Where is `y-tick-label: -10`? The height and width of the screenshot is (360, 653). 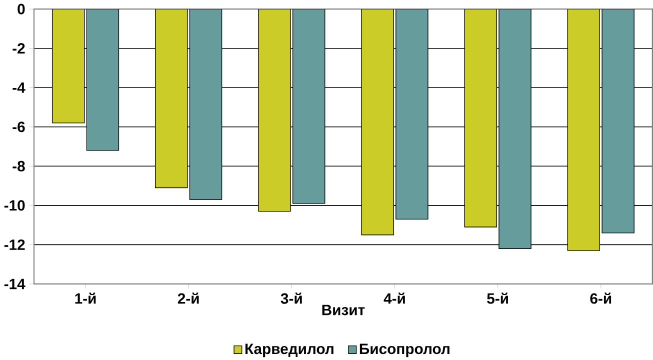
y-tick-label: -10 is located at coordinates (14, 205).